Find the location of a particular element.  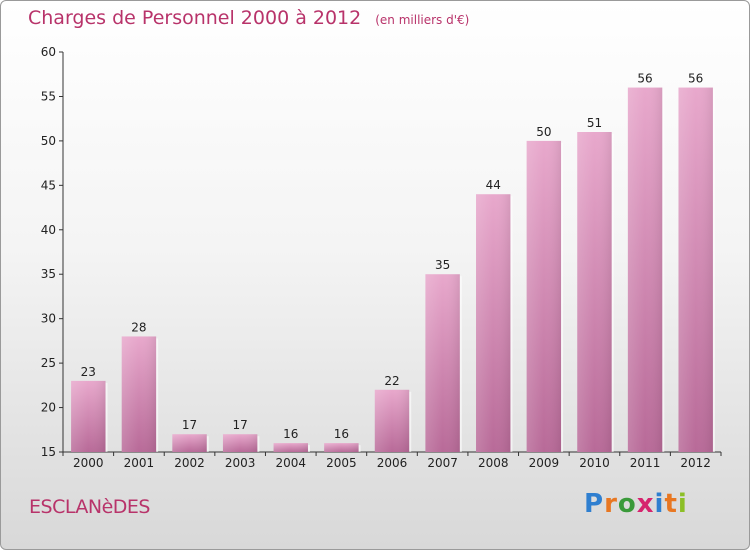

y-tick-label: 30 is located at coordinates (48, 319).